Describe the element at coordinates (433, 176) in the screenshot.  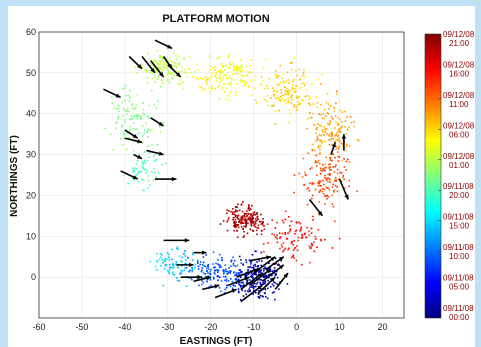
I see `colorbar-gradient` at that location.